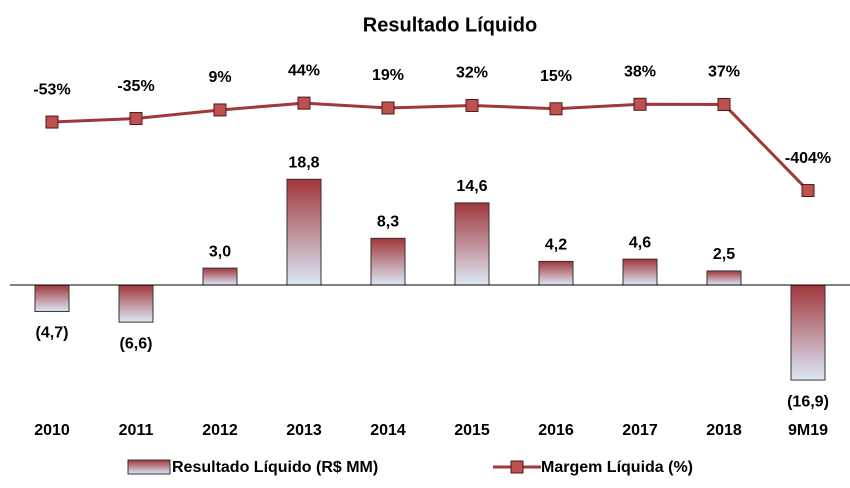 This screenshot has width=850, height=488. What do you see at coordinates (617, 467) in the screenshot?
I see `legend-label: Margem Líquida (%)` at bounding box center [617, 467].